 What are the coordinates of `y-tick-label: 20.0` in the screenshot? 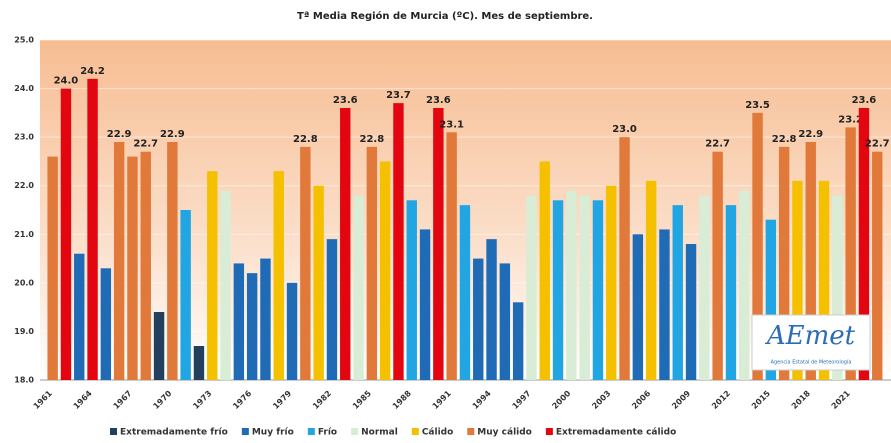 It's located at (24, 282).